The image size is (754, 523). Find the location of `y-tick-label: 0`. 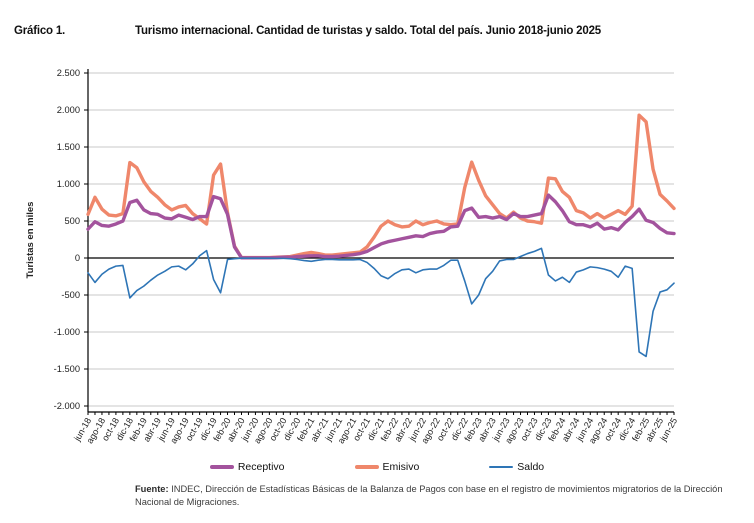

y-tick-label: 0 is located at coordinates (77, 258).